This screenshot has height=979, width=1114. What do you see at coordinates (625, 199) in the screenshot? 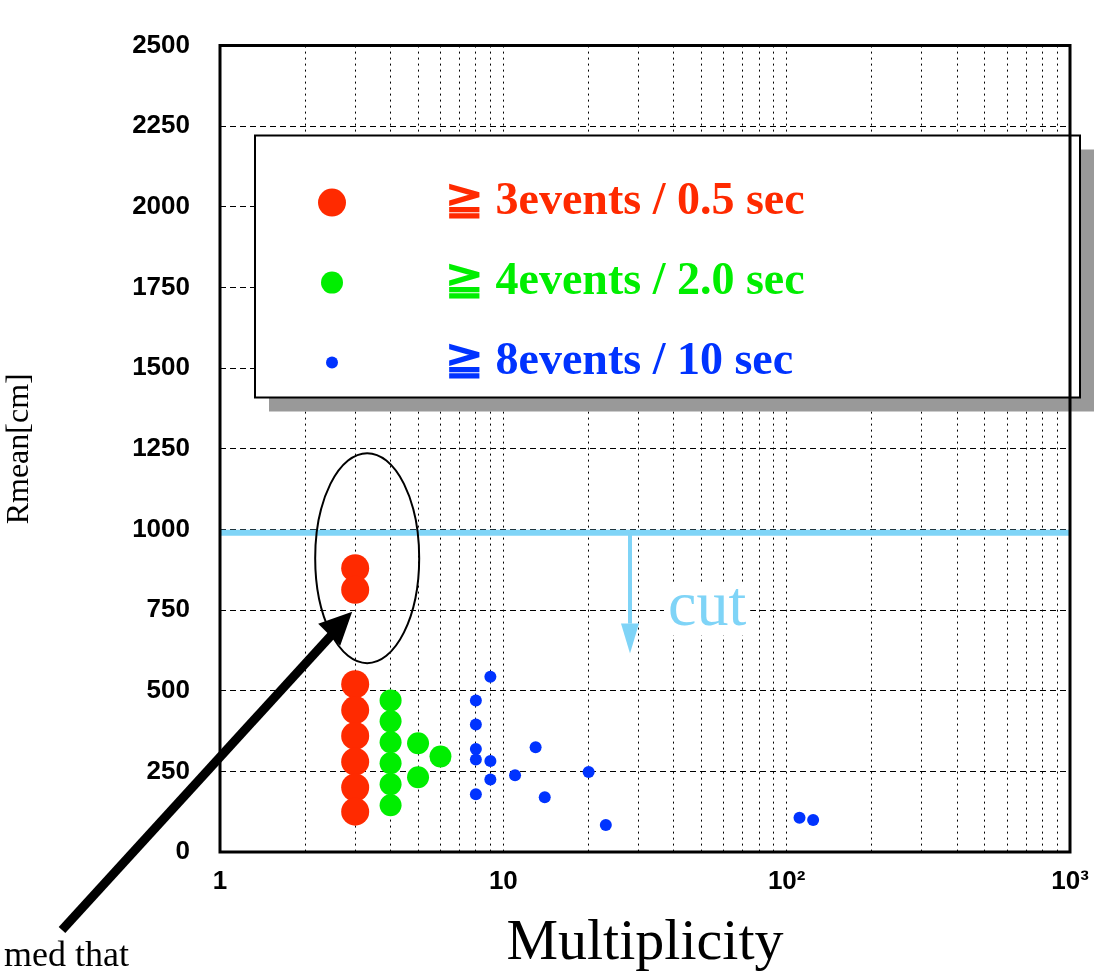
I see `legend-label: ≧ 3events / 0.5 sec` at bounding box center [625, 199].